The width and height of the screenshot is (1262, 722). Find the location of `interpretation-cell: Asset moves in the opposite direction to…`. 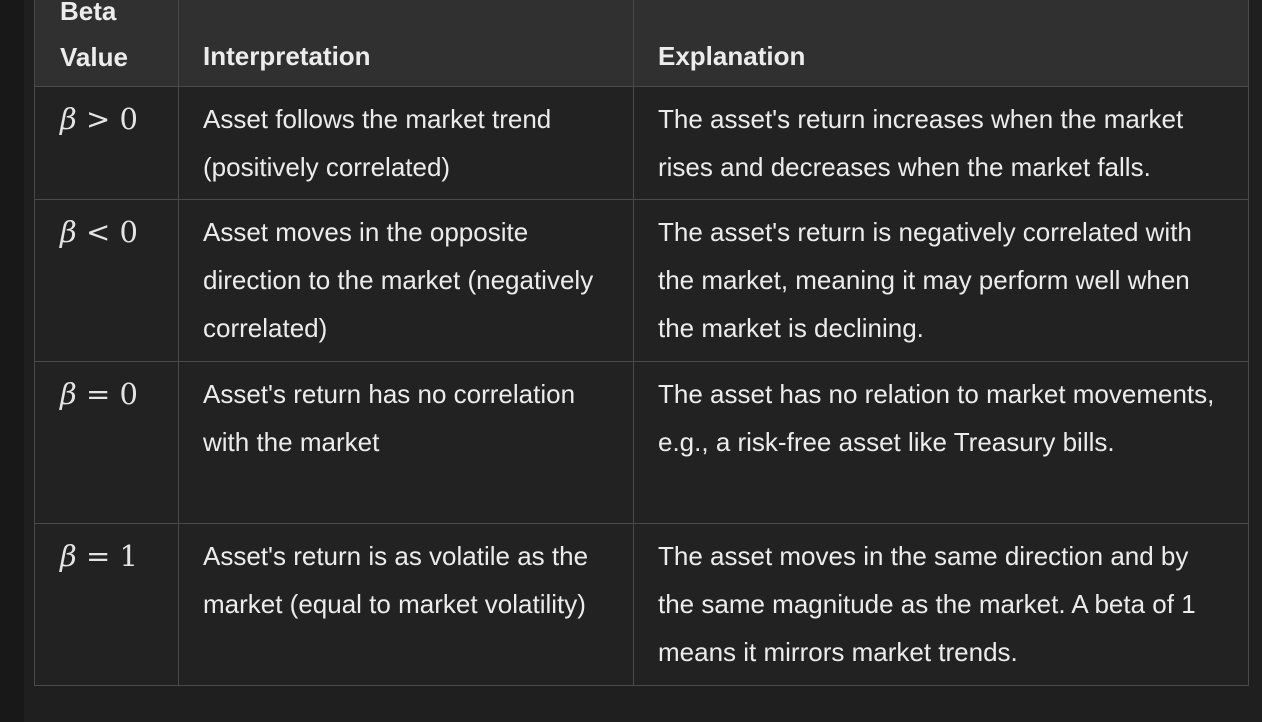

interpretation-cell: Asset moves in the opposite direction to… is located at coordinates (406, 280).